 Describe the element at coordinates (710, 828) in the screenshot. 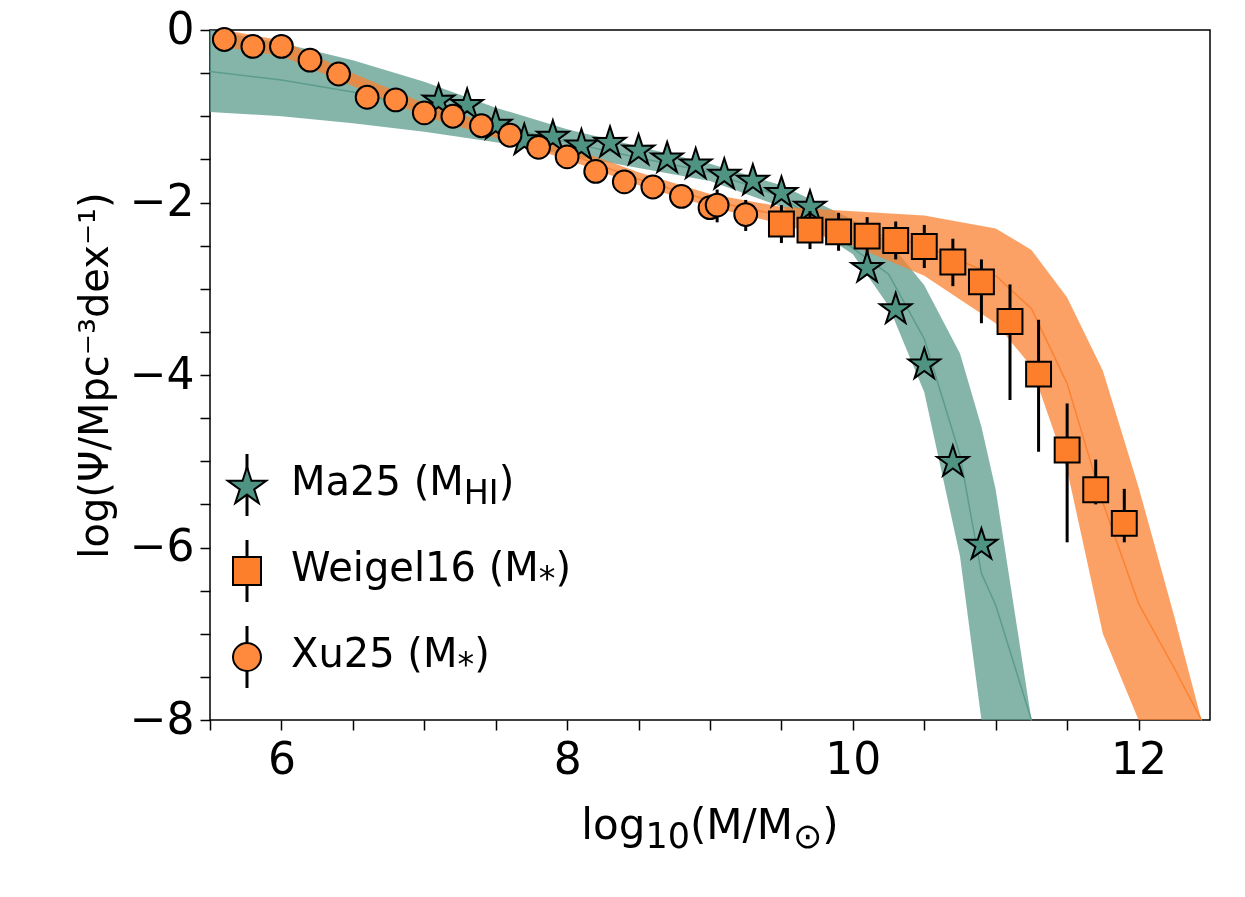

I see `x-axis-title: log$_{10}$(M/M$_{⊙}$)` at that location.